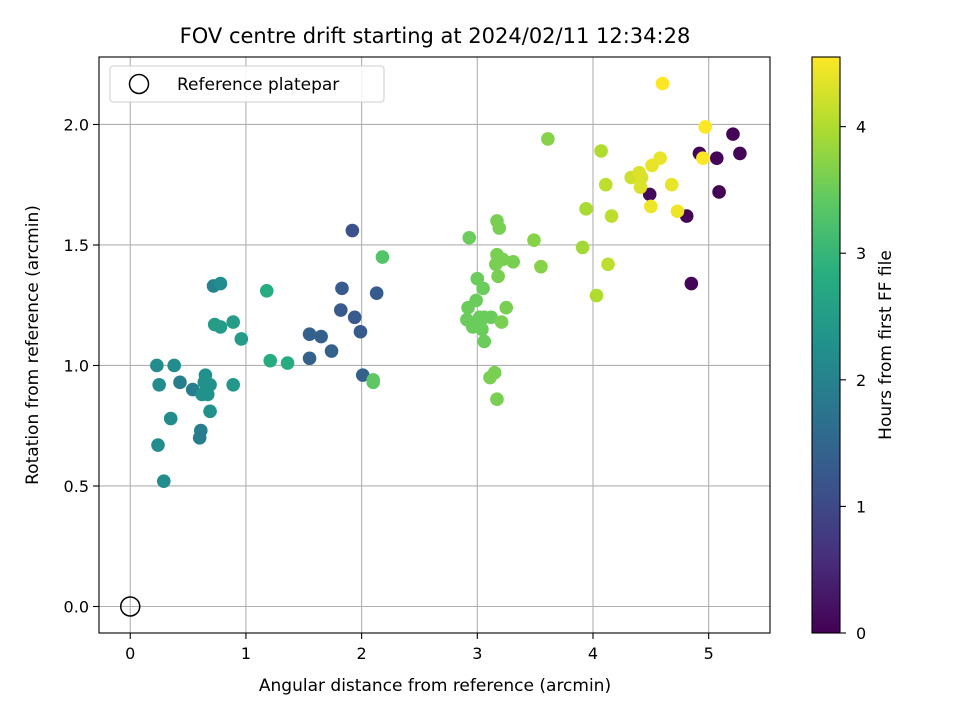 This screenshot has width=960, height=720. What do you see at coordinates (76, 365) in the screenshot?
I see `y-tick-label: 1.0` at bounding box center [76, 365].